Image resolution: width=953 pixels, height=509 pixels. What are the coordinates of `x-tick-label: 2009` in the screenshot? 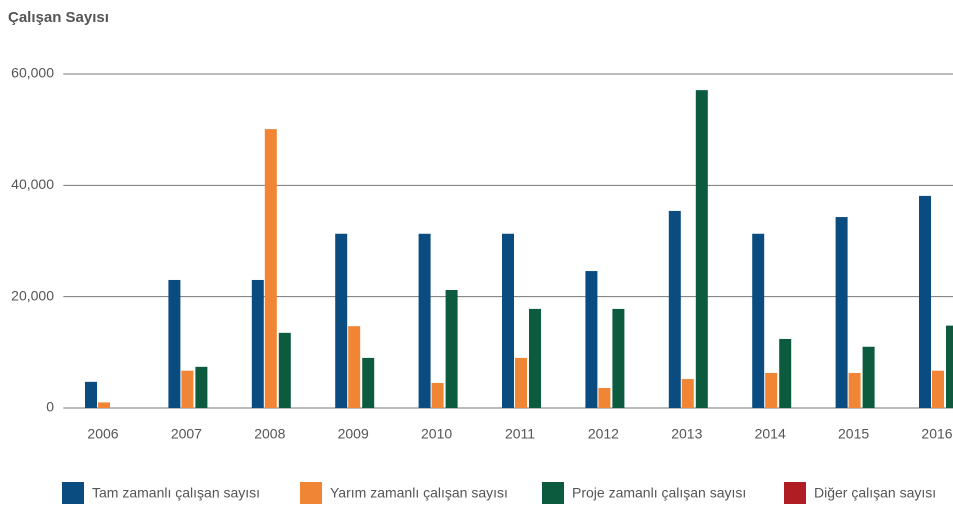 It's located at (353, 434).